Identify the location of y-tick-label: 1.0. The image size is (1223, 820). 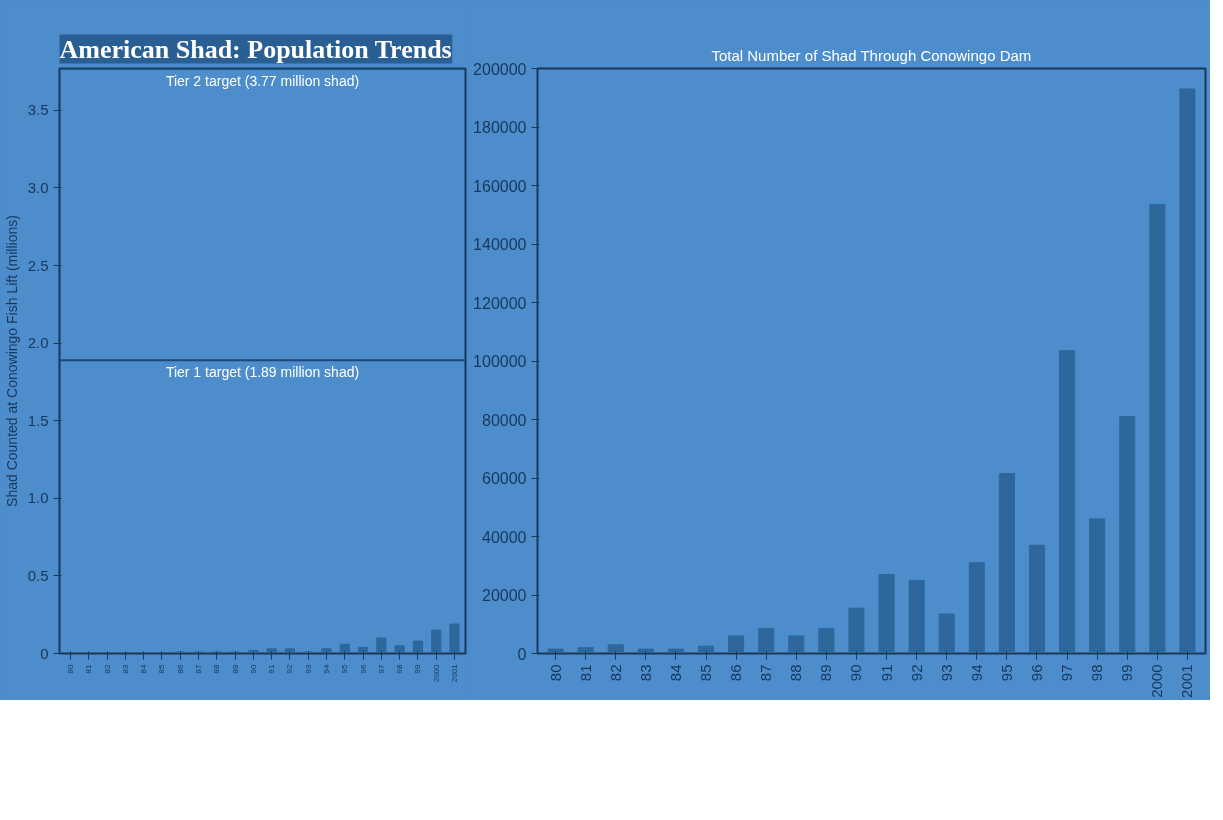
(38, 498).